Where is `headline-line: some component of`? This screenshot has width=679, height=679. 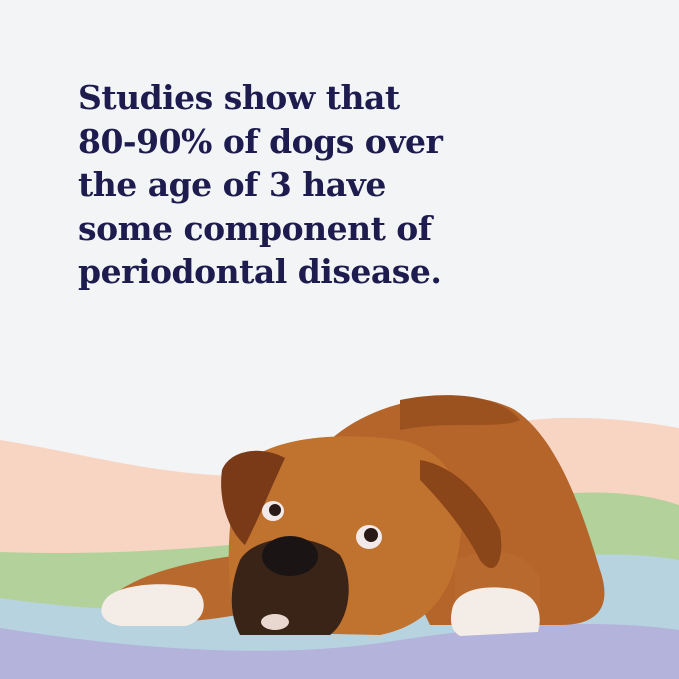
headline-line: some component of is located at coordinates (255, 228).